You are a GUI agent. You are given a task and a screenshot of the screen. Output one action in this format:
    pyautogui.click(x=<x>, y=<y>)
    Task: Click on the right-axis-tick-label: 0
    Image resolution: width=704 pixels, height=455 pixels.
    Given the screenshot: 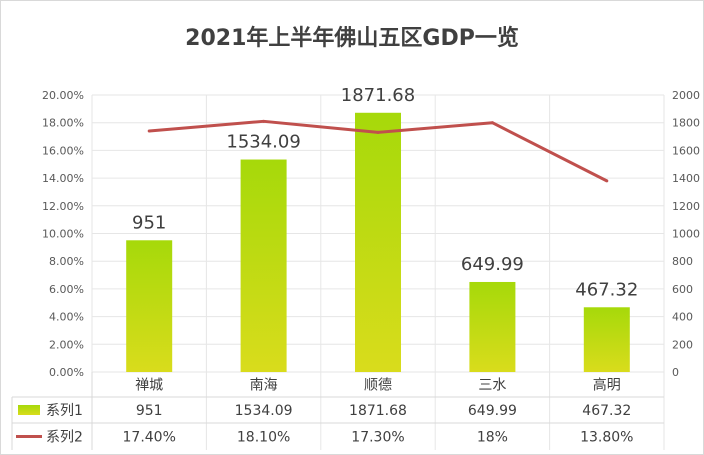 What is the action you would take?
    pyautogui.click(x=675, y=372)
    